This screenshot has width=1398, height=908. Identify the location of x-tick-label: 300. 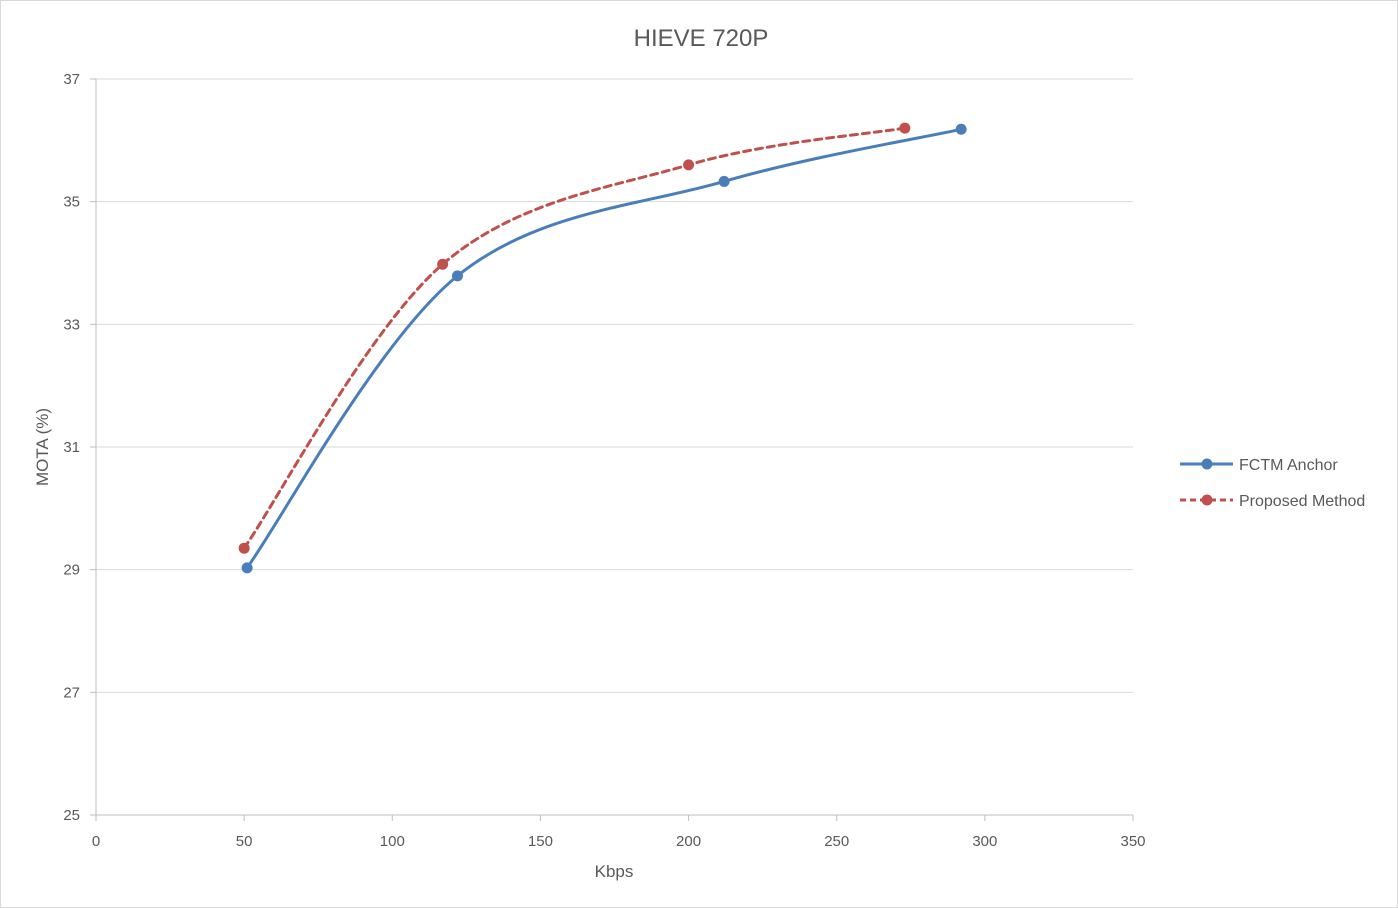
(984, 841).